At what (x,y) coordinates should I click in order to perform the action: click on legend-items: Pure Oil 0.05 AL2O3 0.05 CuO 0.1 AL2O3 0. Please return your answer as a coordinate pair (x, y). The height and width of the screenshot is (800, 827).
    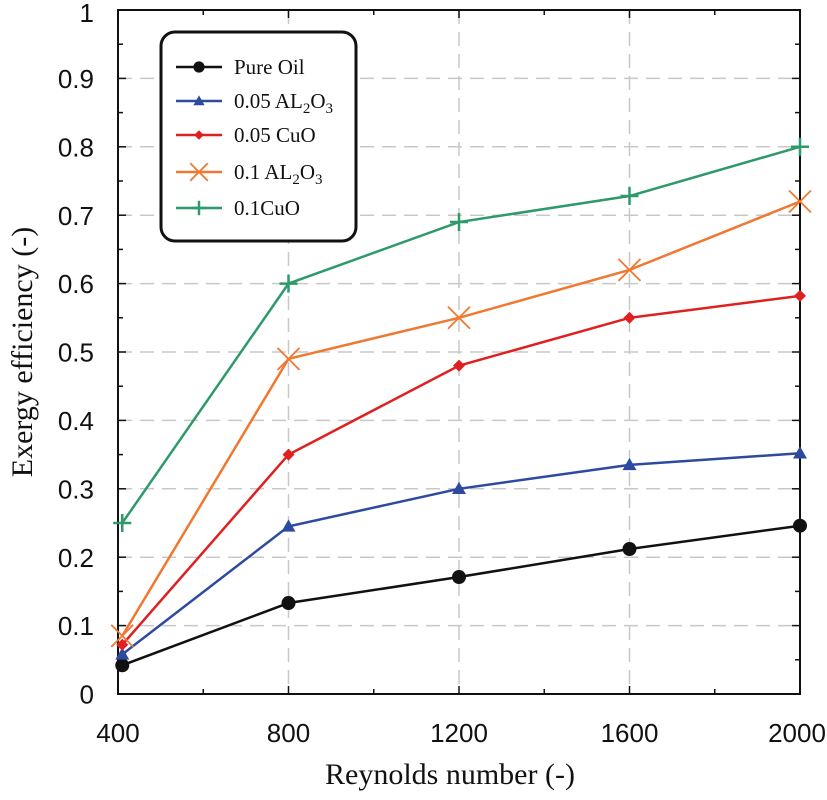
    Looking at the image, I should click on (254, 137).